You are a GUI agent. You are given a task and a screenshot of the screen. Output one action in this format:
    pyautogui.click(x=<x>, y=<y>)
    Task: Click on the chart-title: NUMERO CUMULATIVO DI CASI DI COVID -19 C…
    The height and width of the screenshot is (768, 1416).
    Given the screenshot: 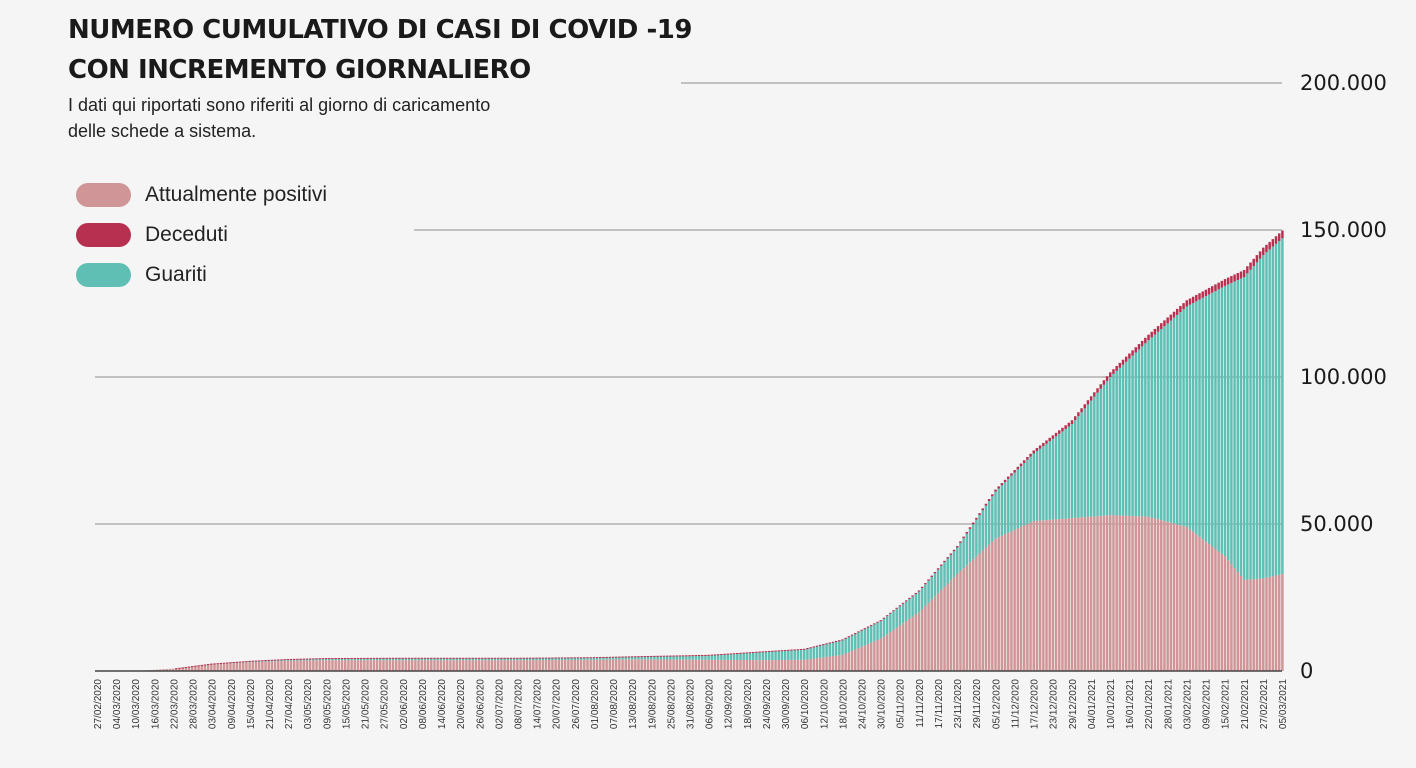 What is the action you would take?
    pyautogui.click(x=380, y=50)
    